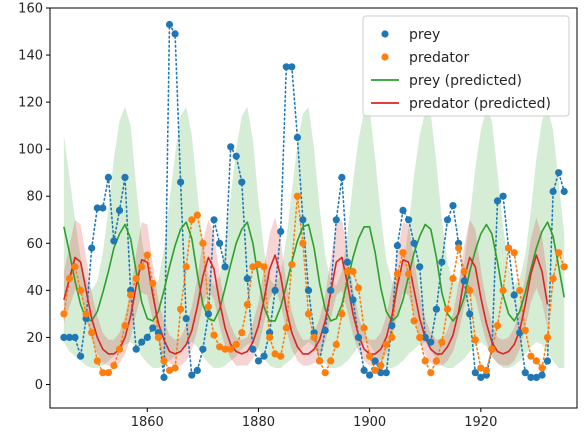  I want to click on y-tick-label: 20, so click(34, 338).